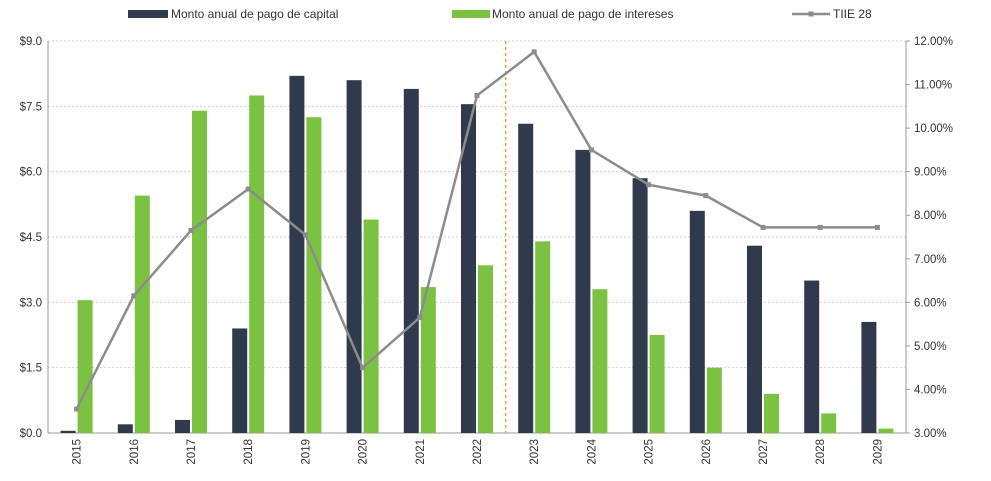 This screenshot has height=481, width=991. Describe the element at coordinates (930, 216) in the screenshot. I see `y-right-tick-label: 8.00%` at that location.